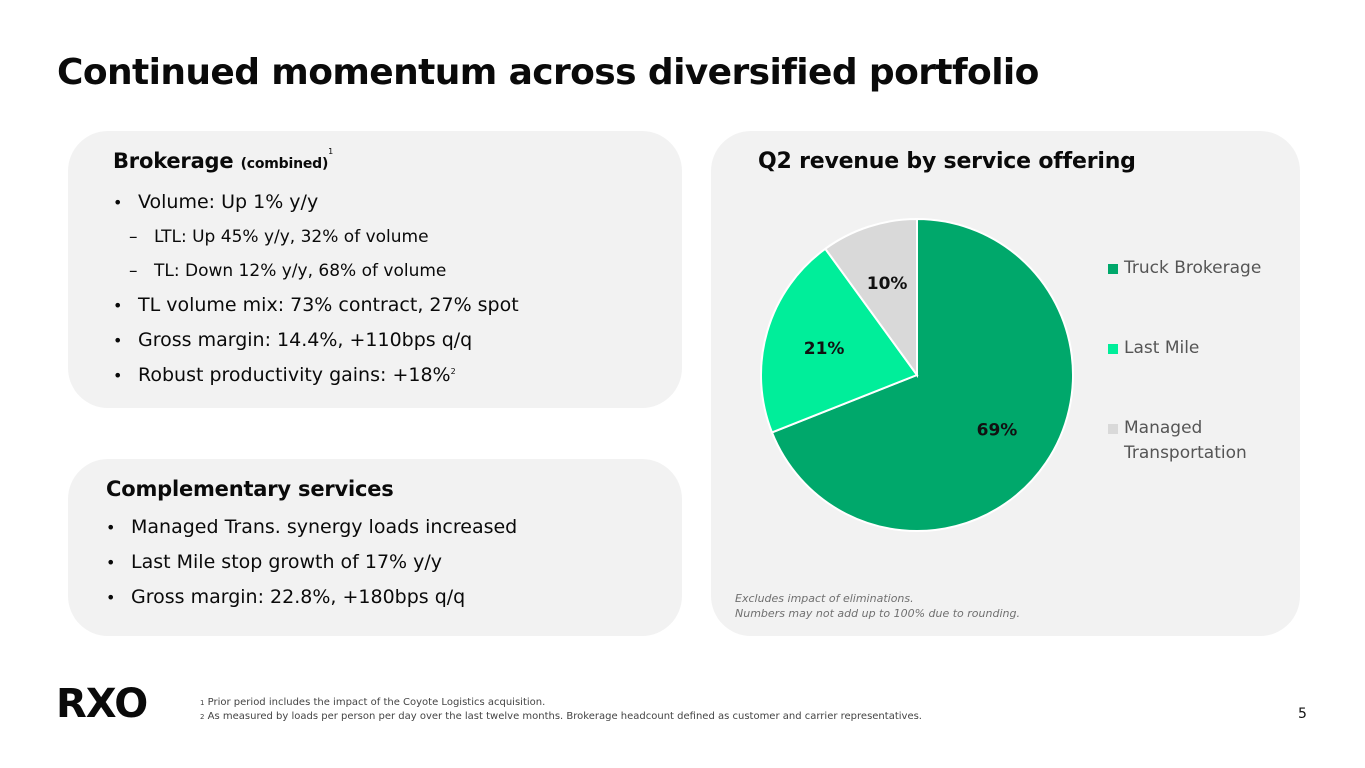  What do you see at coordinates (870, 298) in the screenshot?
I see `pie-slice-managed-transportation` at bounding box center [870, 298].